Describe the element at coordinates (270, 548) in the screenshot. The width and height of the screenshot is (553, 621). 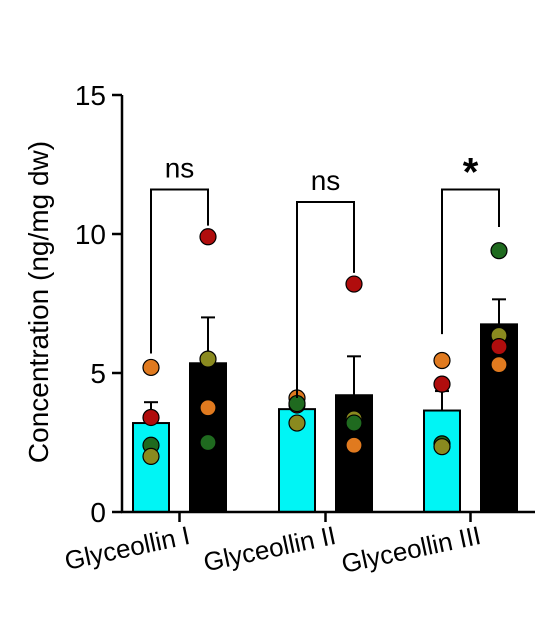
I see `x-tick-label: Glyceollin II` at that location.